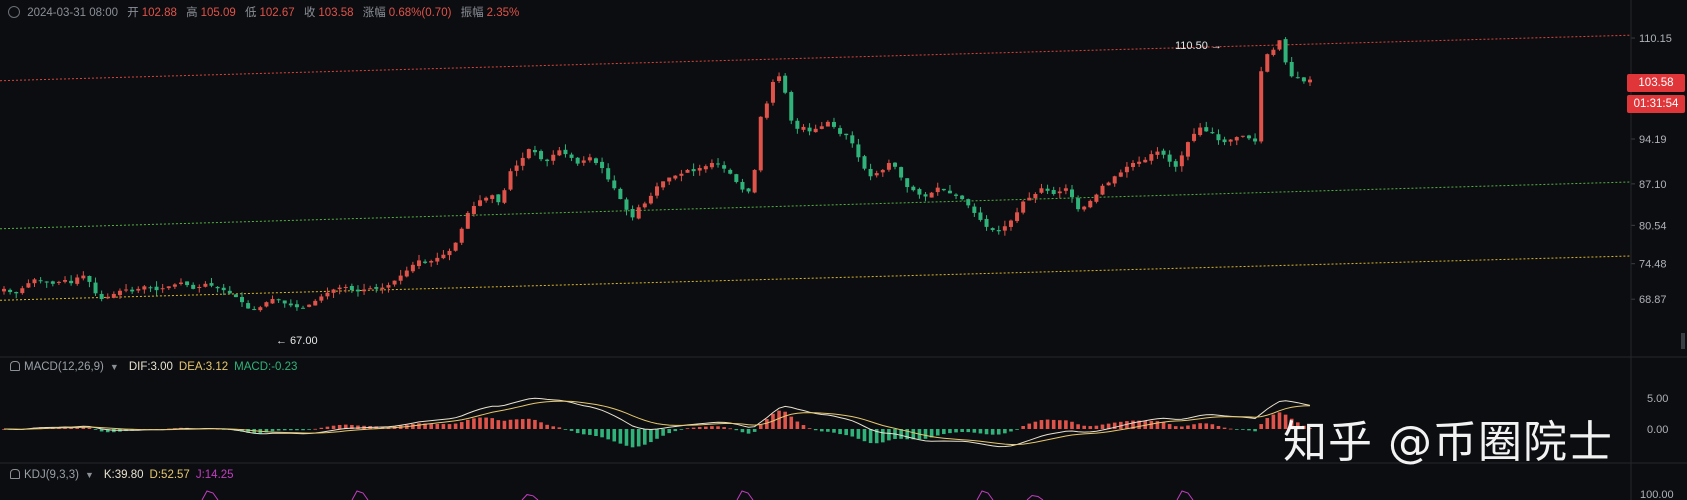 Image resolution: width=1687 pixels, height=500 pixels. I want to click on open-label: 开, so click(133, 13).